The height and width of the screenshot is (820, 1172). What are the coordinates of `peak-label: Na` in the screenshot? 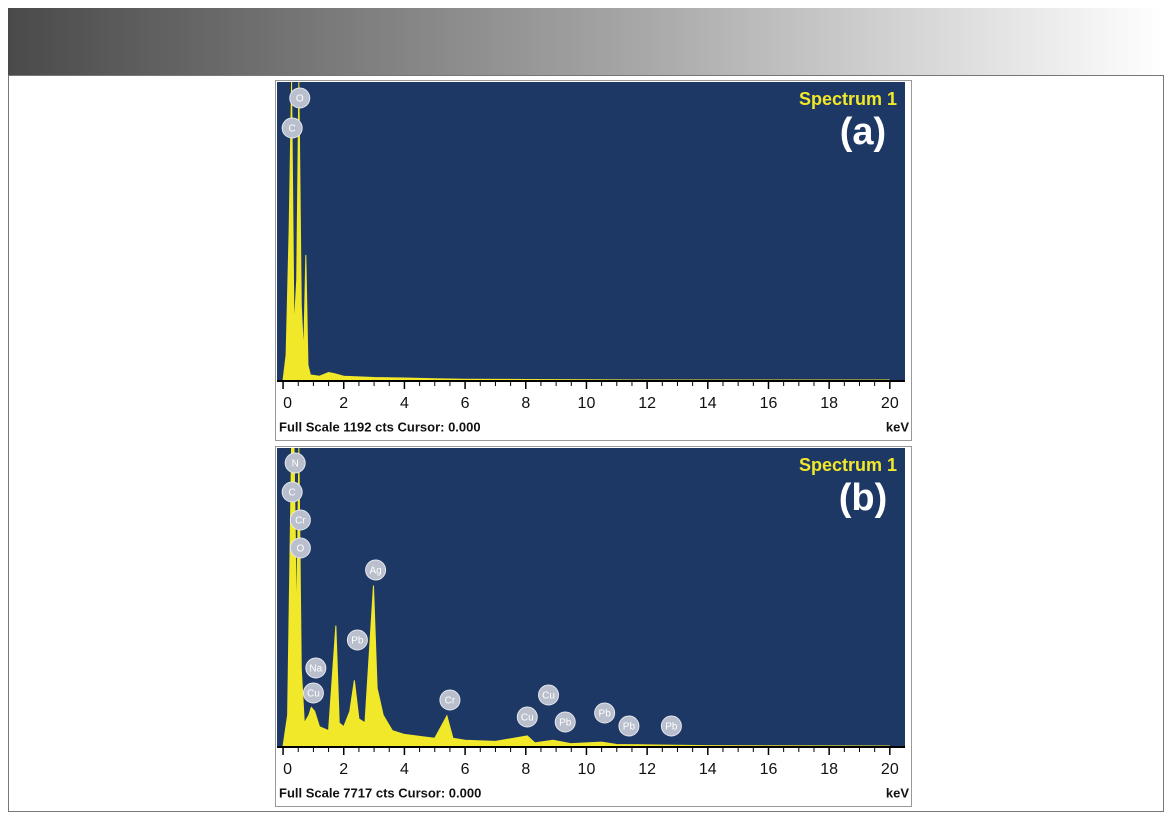 It's located at (315, 669).